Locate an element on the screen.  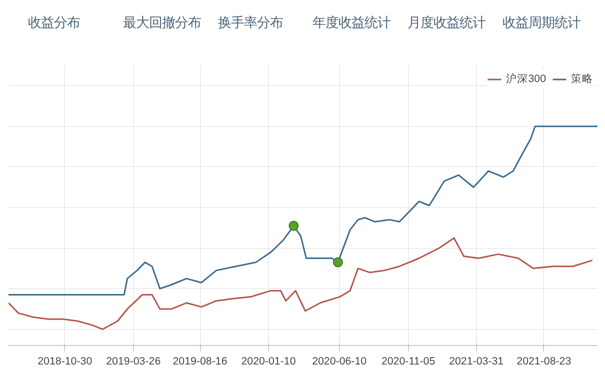
x-tick-label: 2020-11-05 is located at coordinates (408, 362).